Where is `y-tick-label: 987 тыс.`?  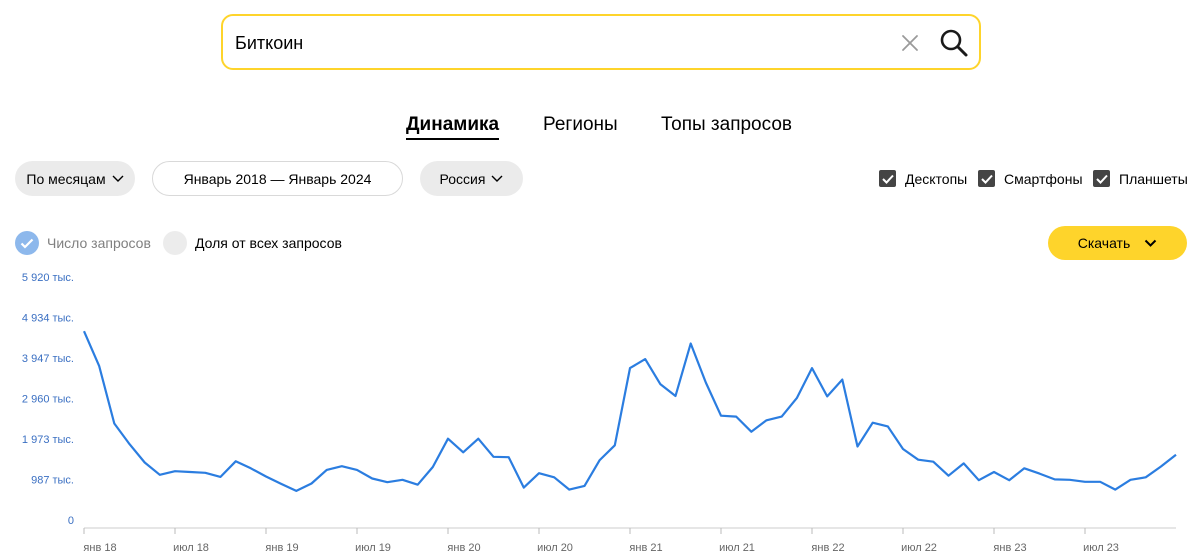 y-tick-label: 987 тыс. is located at coordinates (52, 480).